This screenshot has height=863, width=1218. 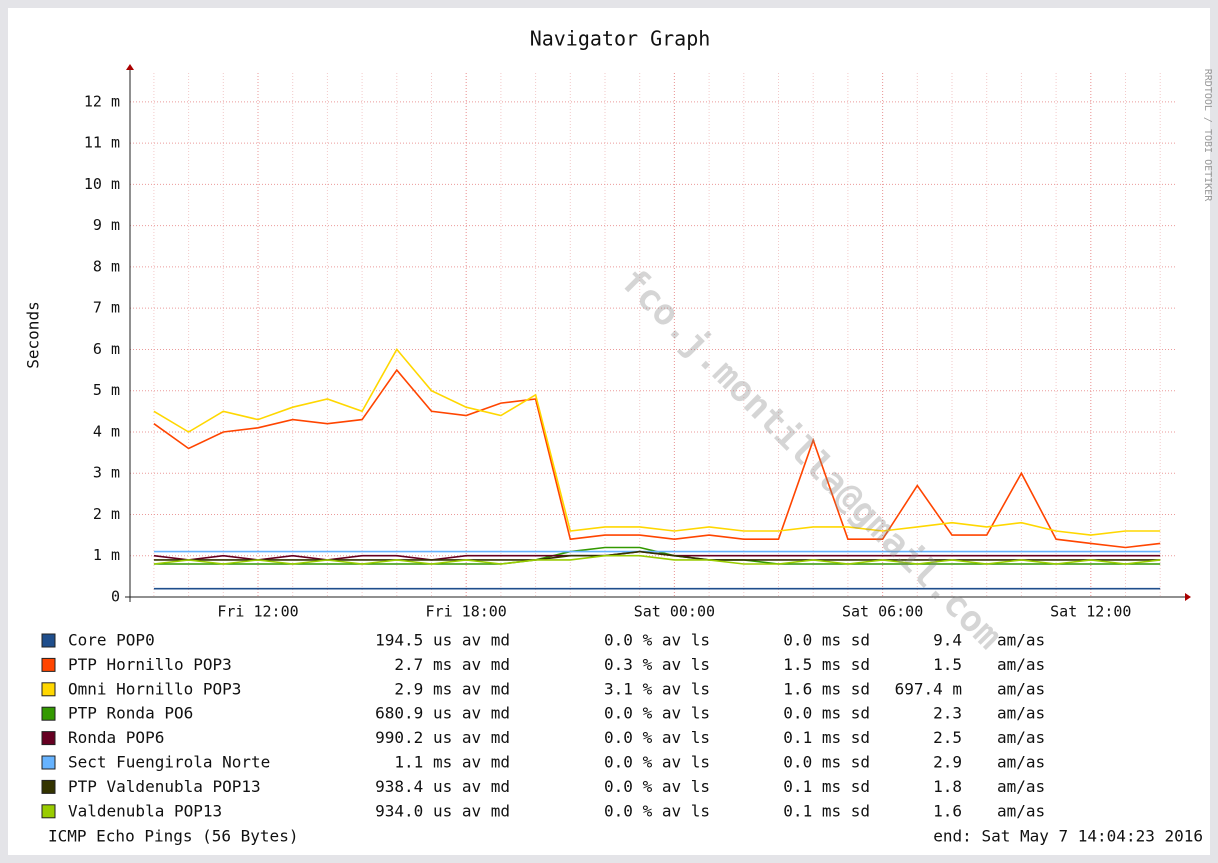 What do you see at coordinates (106, 266) in the screenshot?
I see `y-tick-label: 8 m` at bounding box center [106, 266].